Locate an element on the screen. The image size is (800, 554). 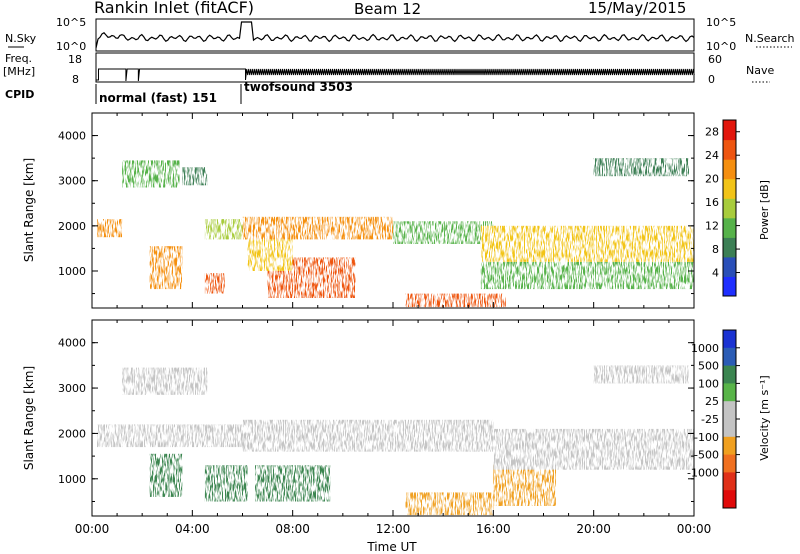
velocity-colorbar-tick-label: -1000 is located at coordinates (703, 472).